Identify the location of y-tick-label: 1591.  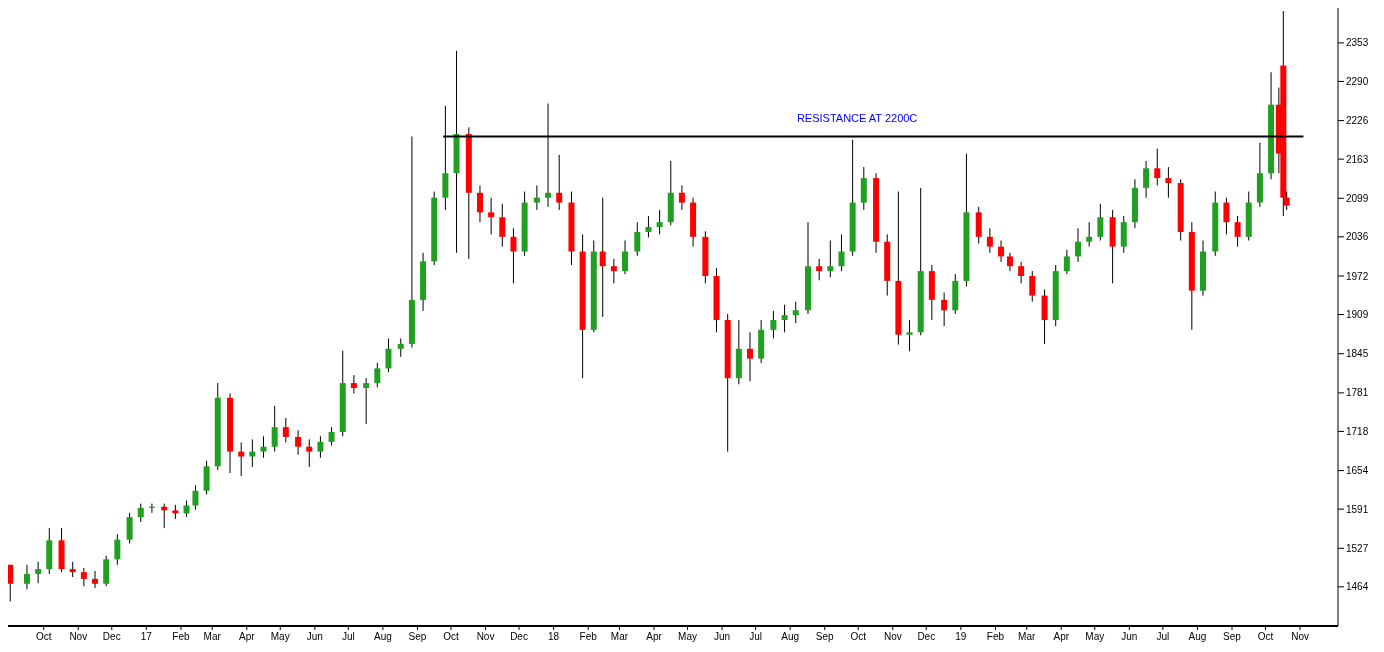
(1357, 509).